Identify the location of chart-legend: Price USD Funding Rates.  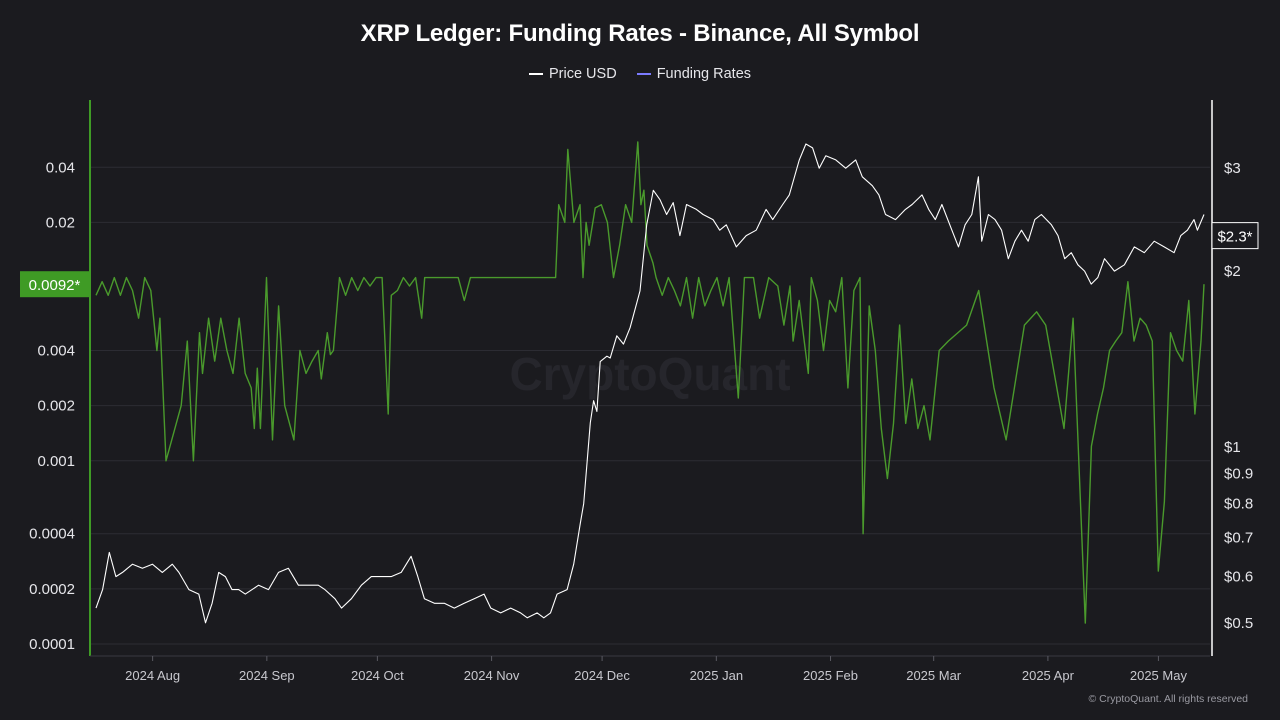
(640, 72).